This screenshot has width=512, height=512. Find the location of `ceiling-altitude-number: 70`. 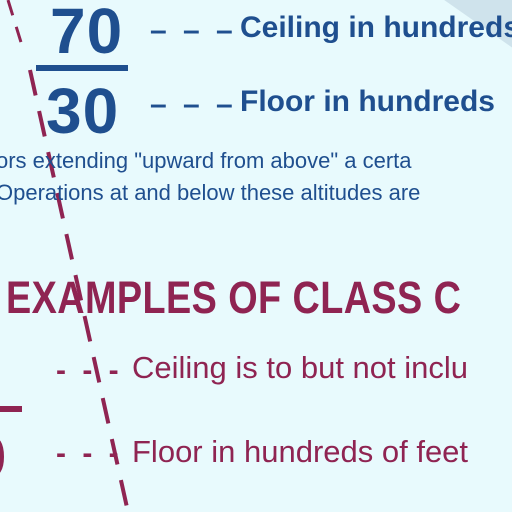

ceiling-altitude-number: 70 is located at coordinates (87, 33).